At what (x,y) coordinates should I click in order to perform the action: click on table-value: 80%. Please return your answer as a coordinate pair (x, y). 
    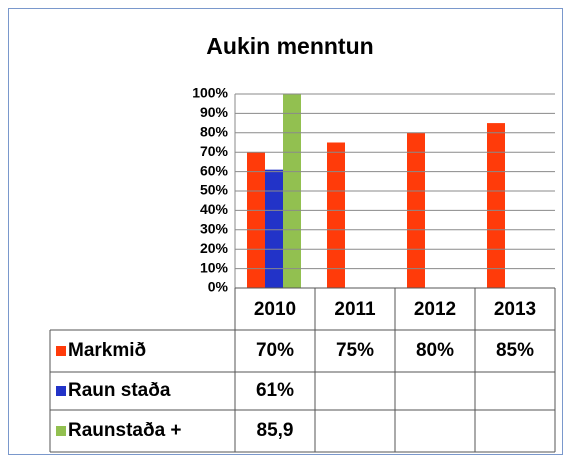
    Looking at the image, I should click on (435, 350).